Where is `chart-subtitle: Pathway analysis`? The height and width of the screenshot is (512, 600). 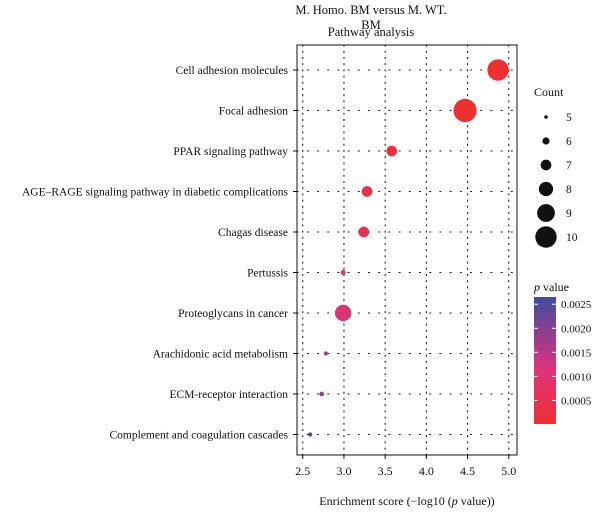
chart-subtitle: Pathway analysis is located at coordinates (371, 32).